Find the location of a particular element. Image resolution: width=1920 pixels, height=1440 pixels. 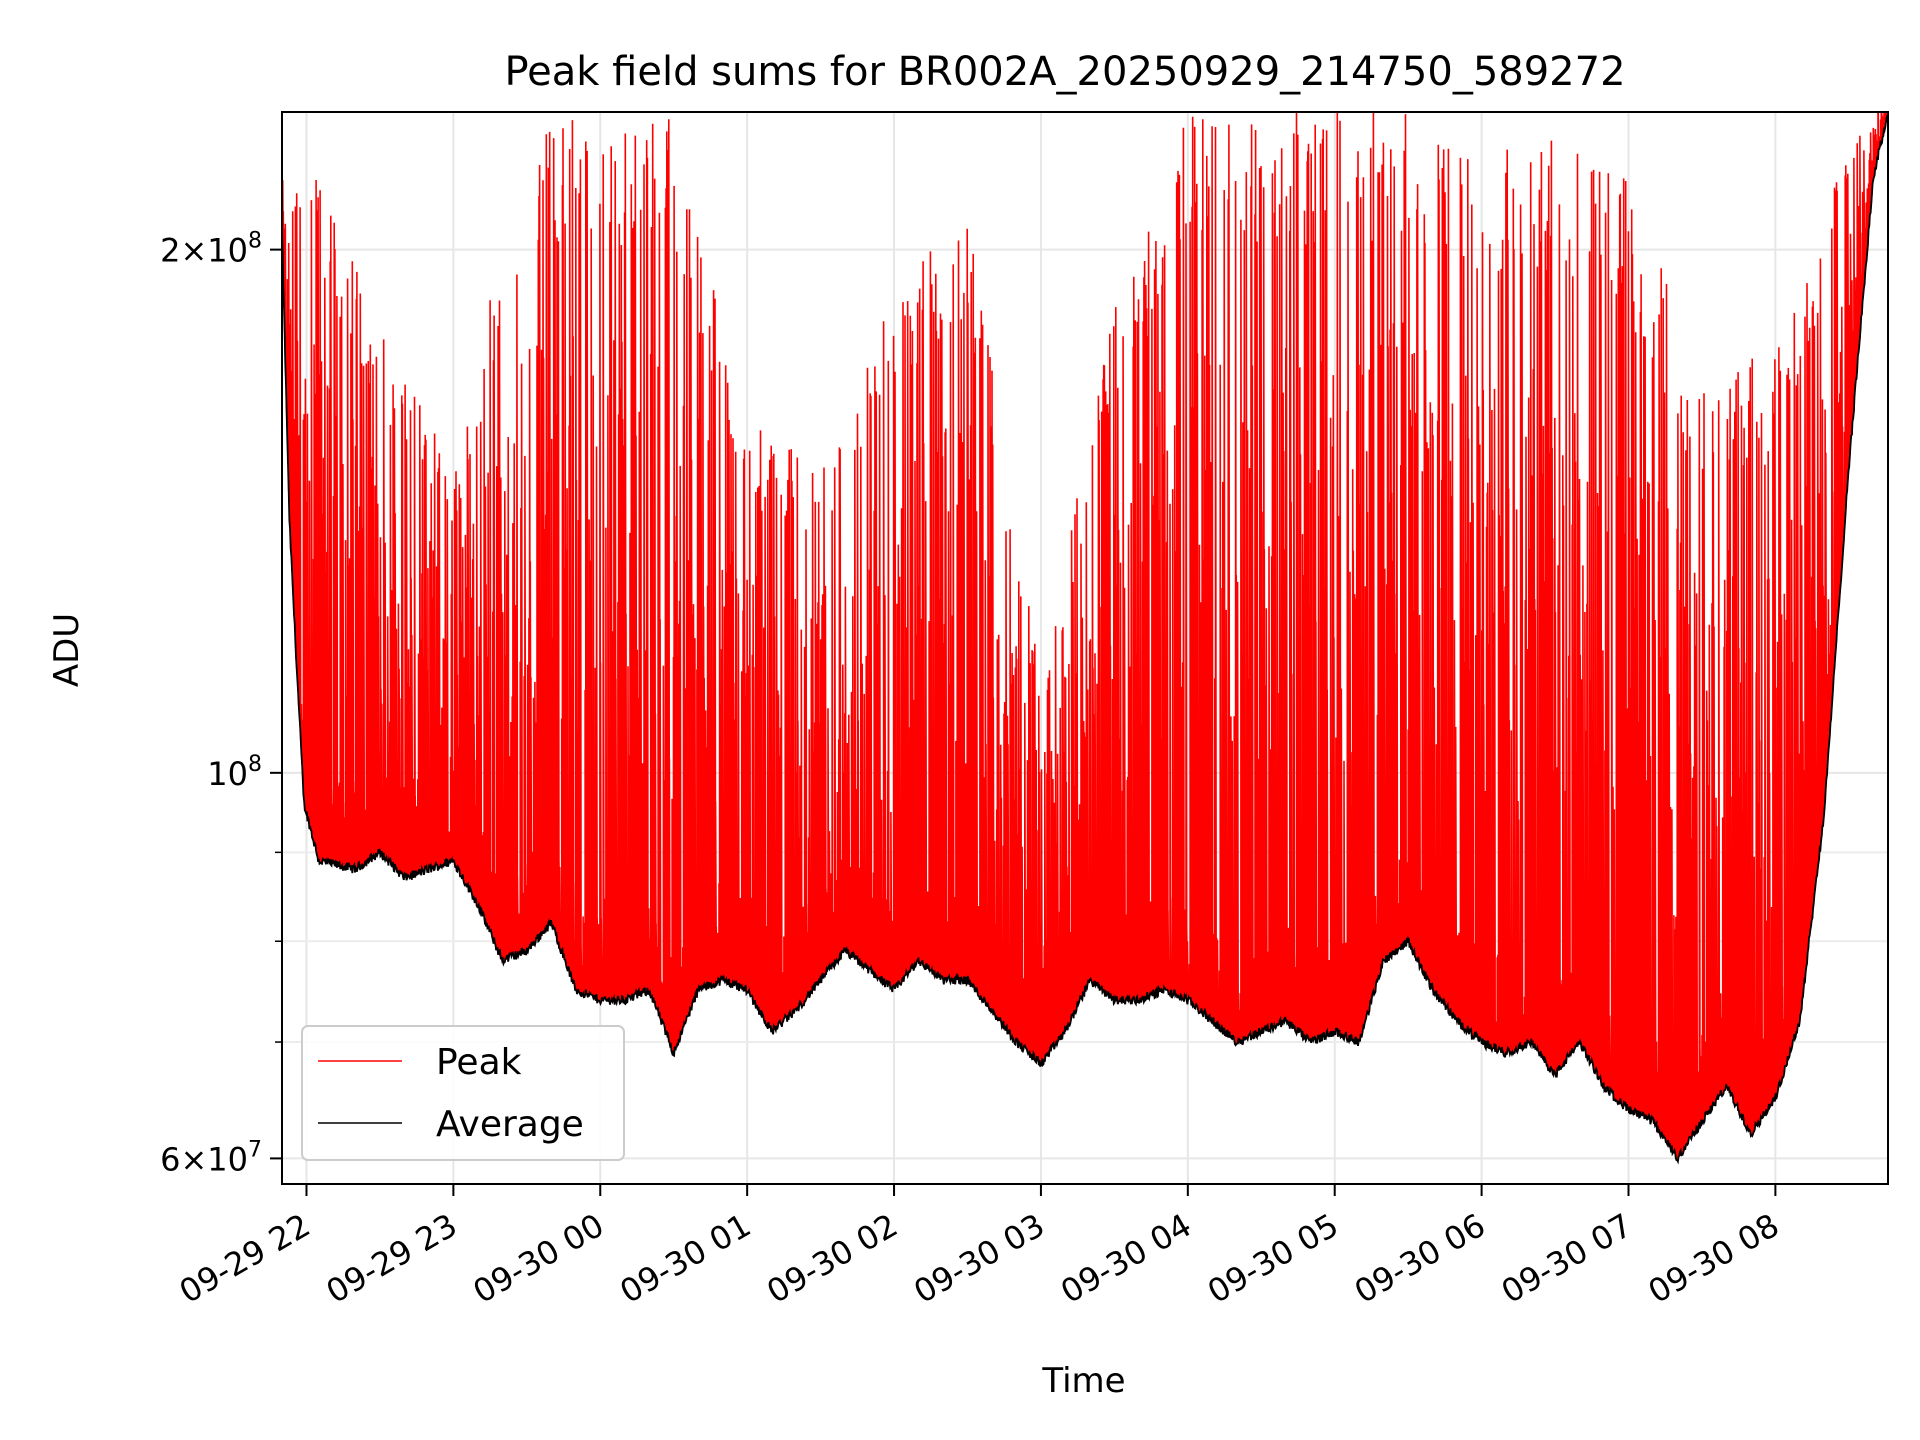

legend-label-peak: Peak is located at coordinates (479, 1062).